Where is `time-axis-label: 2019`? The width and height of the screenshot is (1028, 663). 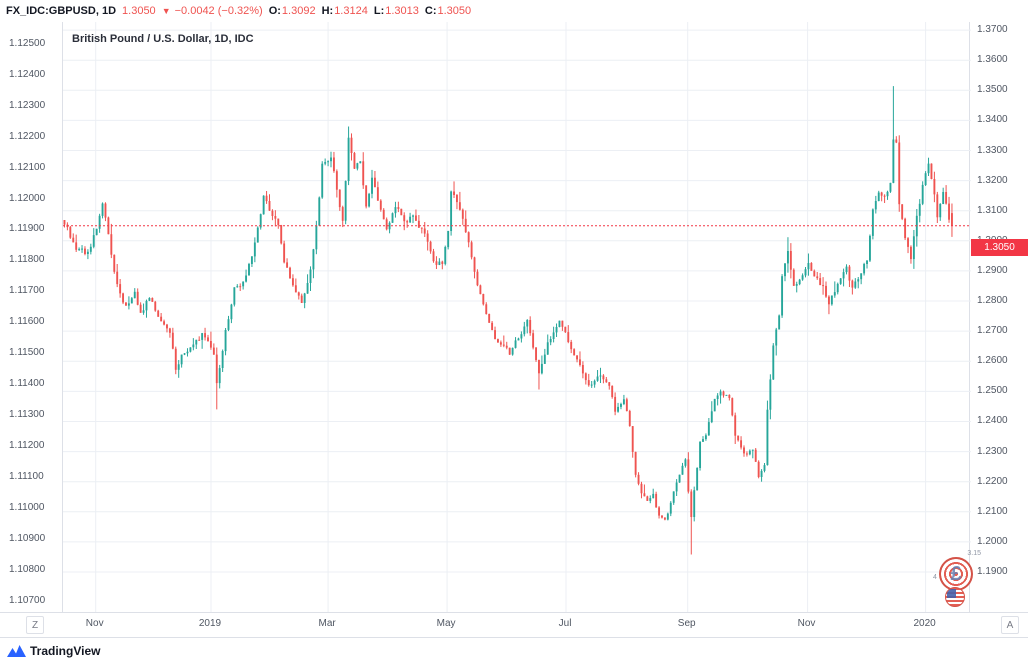
time-axis-label: 2019 is located at coordinates (210, 623).